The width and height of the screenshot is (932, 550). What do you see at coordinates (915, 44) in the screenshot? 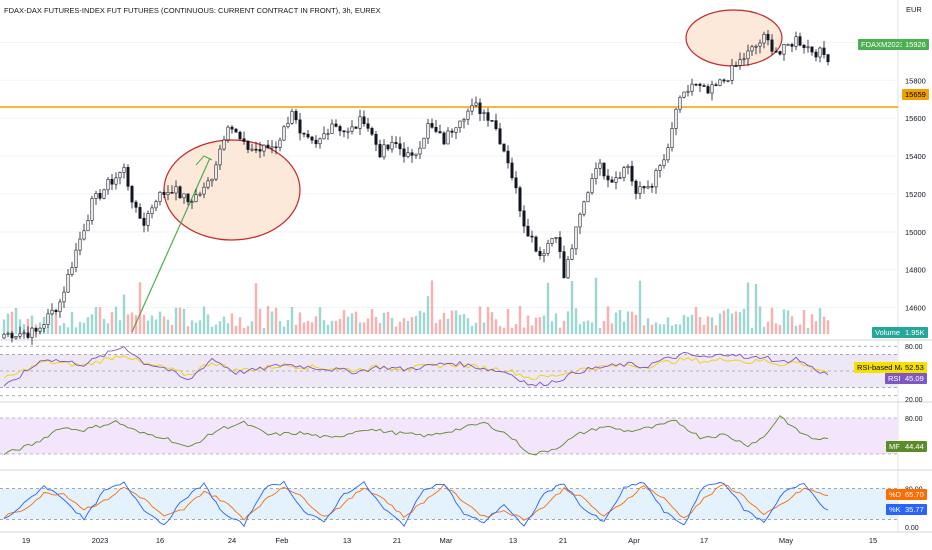
I see `symbol-price-tag: 15926` at bounding box center [915, 44].